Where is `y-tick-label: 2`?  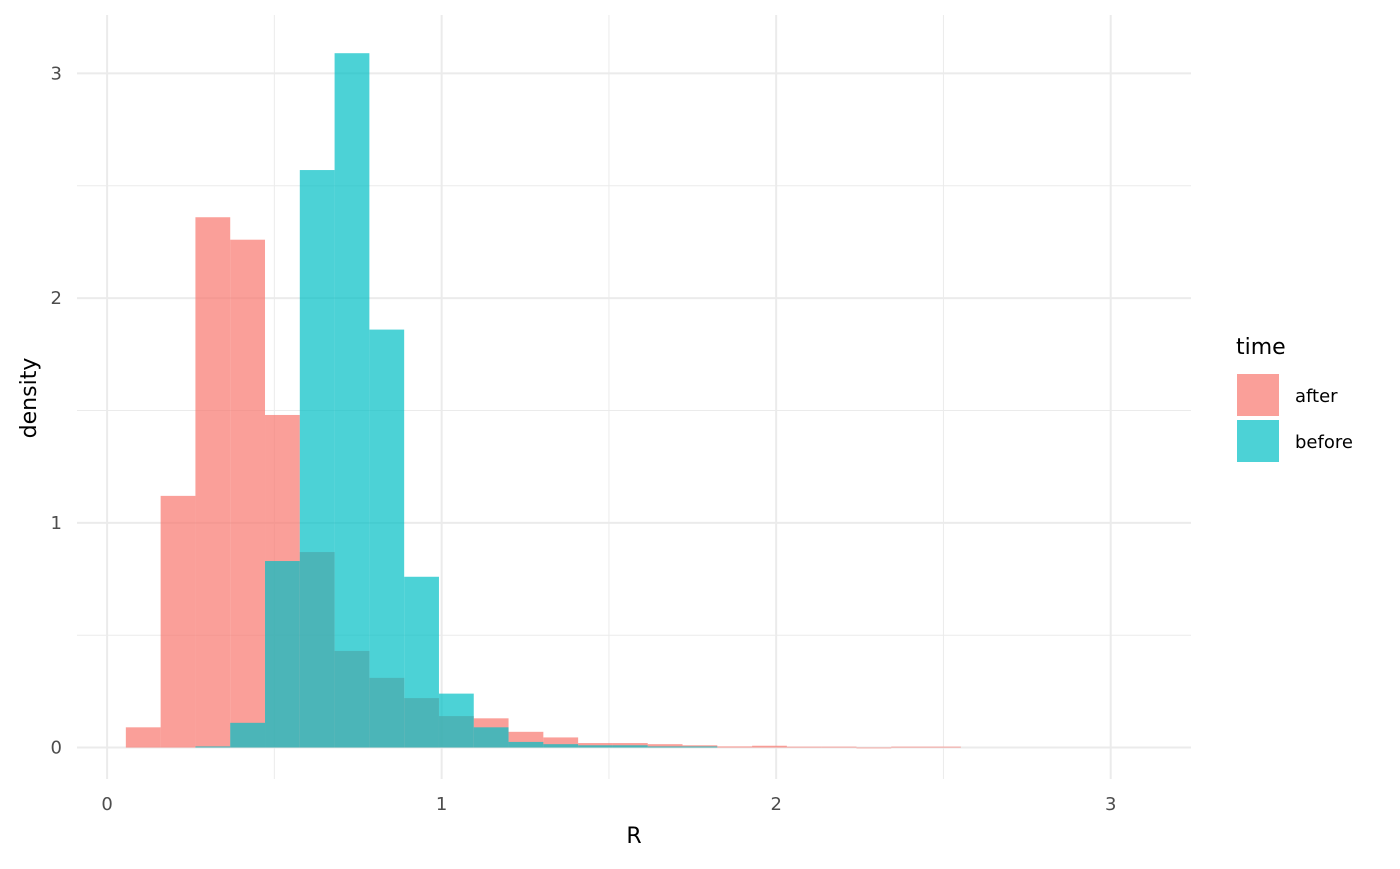
y-tick-label: 2 is located at coordinates (56, 298).